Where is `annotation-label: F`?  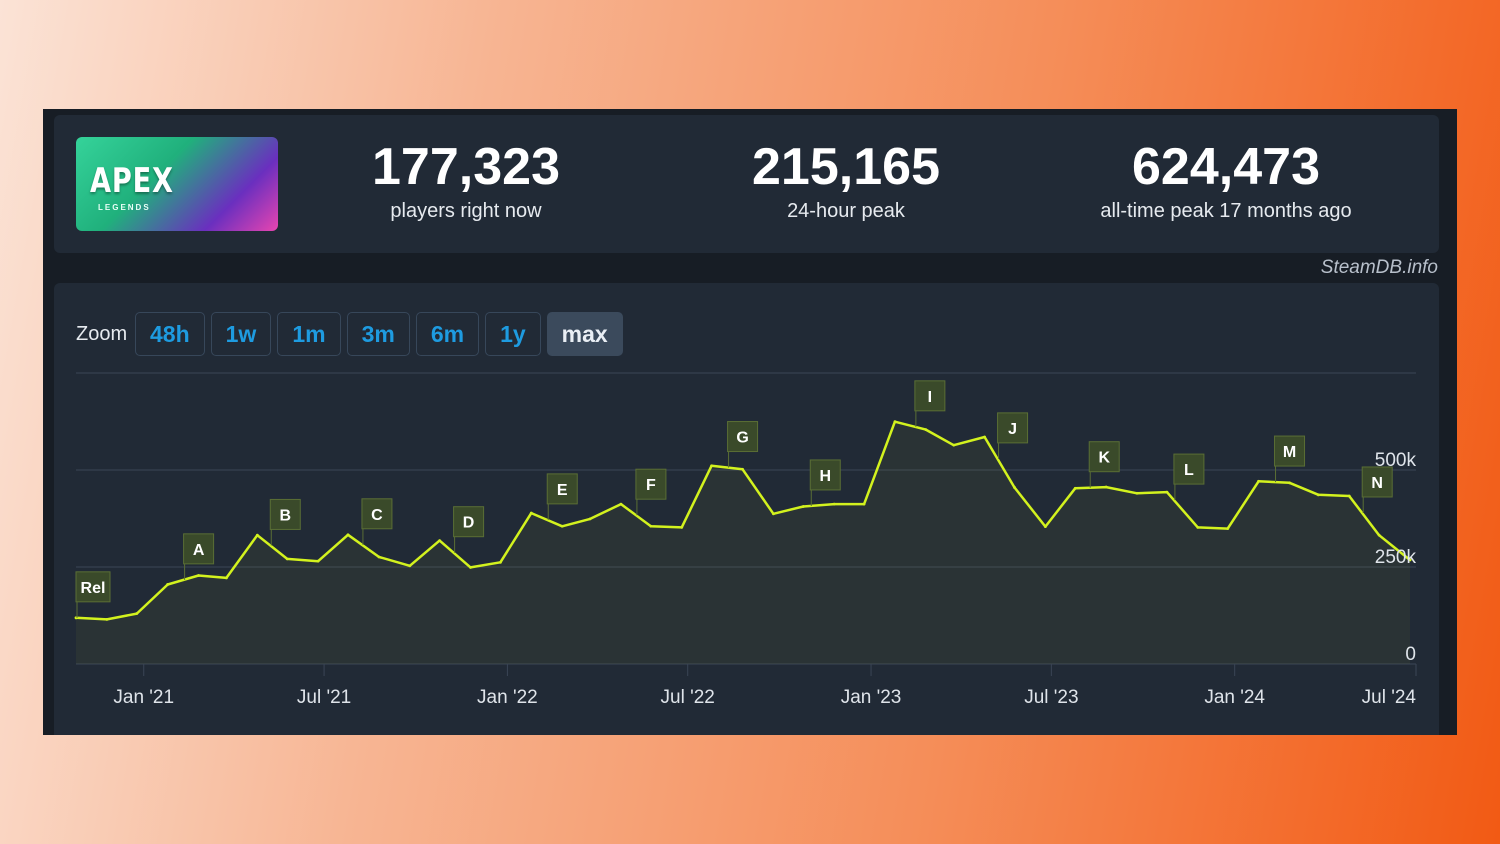
annotation-label: F is located at coordinates (651, 485).